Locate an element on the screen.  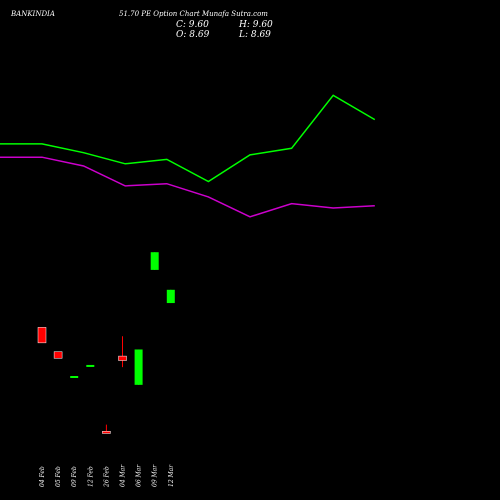
close-value: C: 9.60 is located at coordinates (192, 25).